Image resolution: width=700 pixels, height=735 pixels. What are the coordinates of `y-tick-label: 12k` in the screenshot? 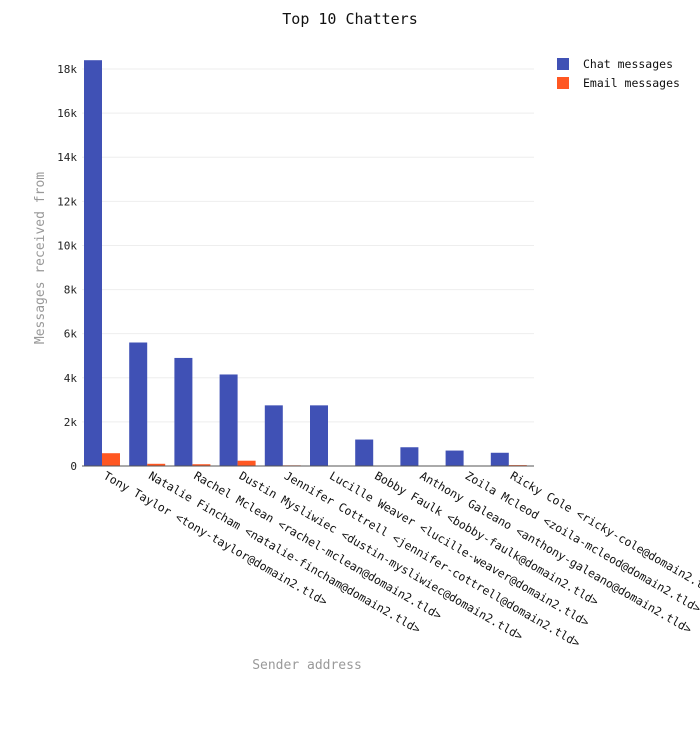 It's located at (67, 201).